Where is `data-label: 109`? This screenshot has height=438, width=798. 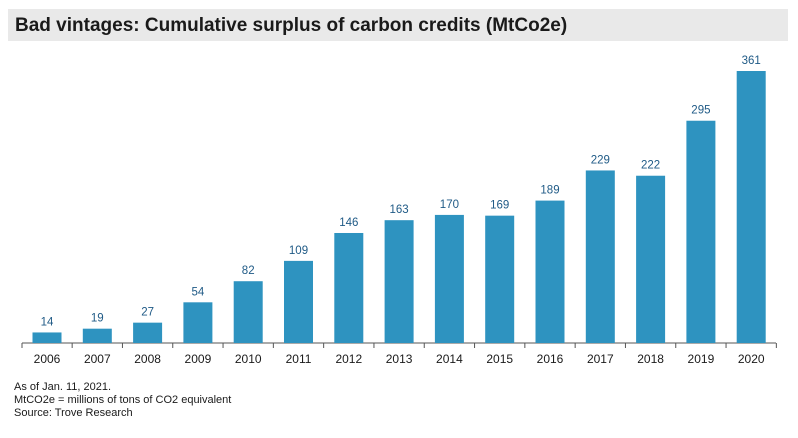
data-label: 109 is located at coordinates (298, 251).